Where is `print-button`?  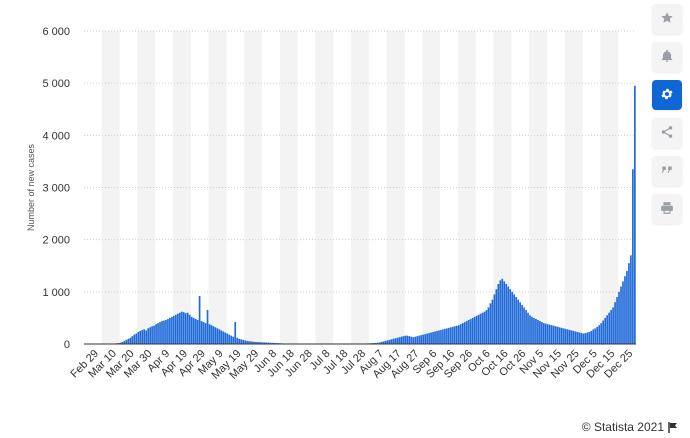 print-button is located at coordinates (667, 209).